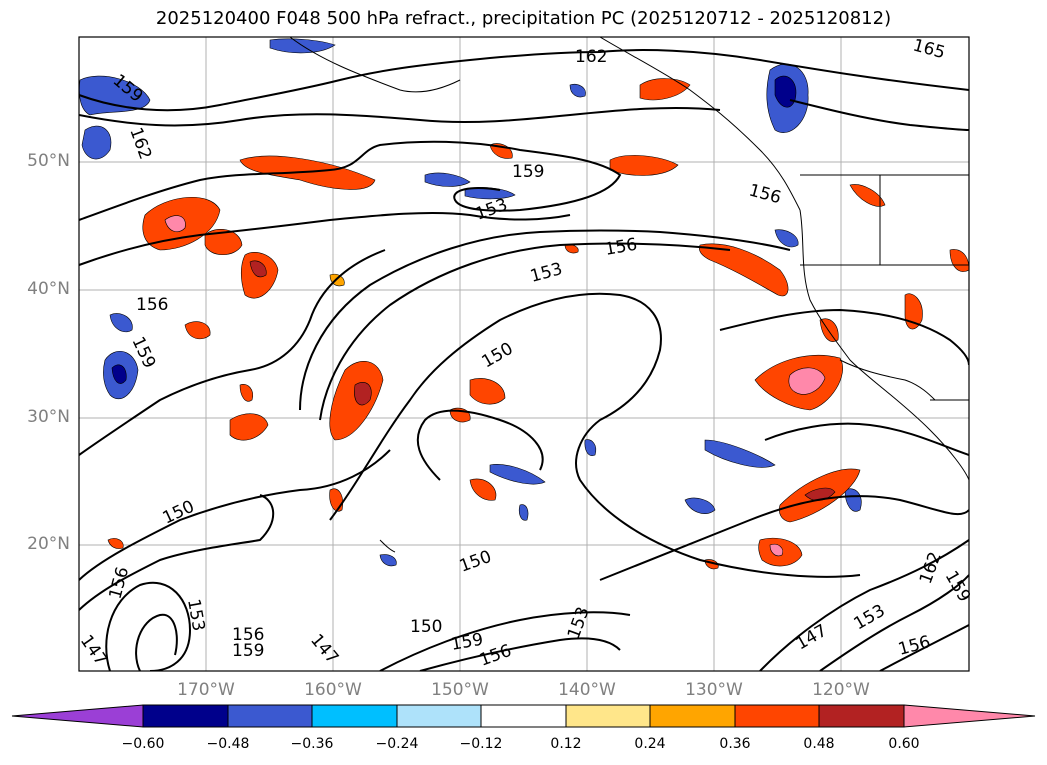 The image size is (1047, 765). What do you see at coordinates (969, 716) in the screenshot?
I see `colorbar-extend-high` at bounding box center [969, 716].